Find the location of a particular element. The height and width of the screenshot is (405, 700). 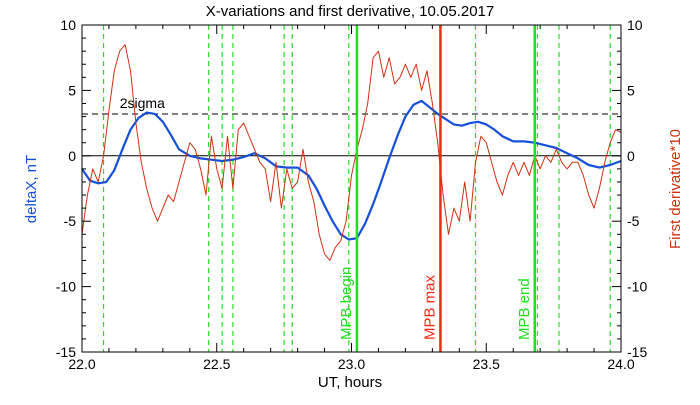

x-axis-label: UT, hours is located at coordinates (350, 382).